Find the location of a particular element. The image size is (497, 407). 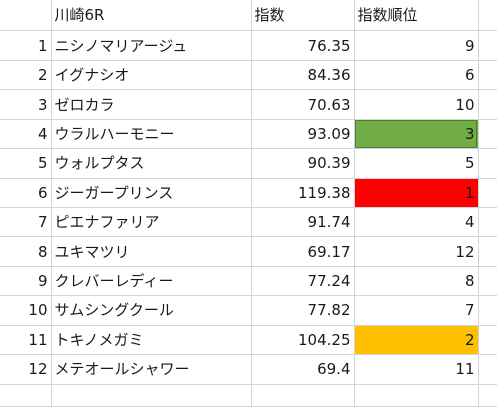

horse-number-cell: 6 is located at coordinates (26, 193).